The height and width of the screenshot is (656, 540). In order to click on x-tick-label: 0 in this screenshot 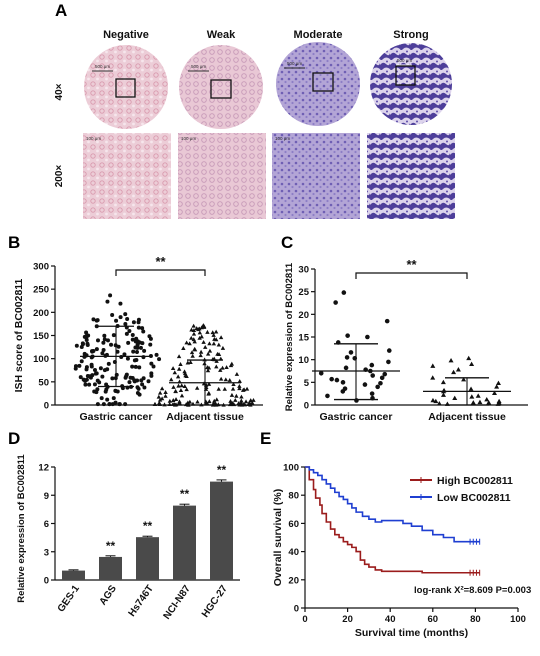, I will do `click(304, 619)`.